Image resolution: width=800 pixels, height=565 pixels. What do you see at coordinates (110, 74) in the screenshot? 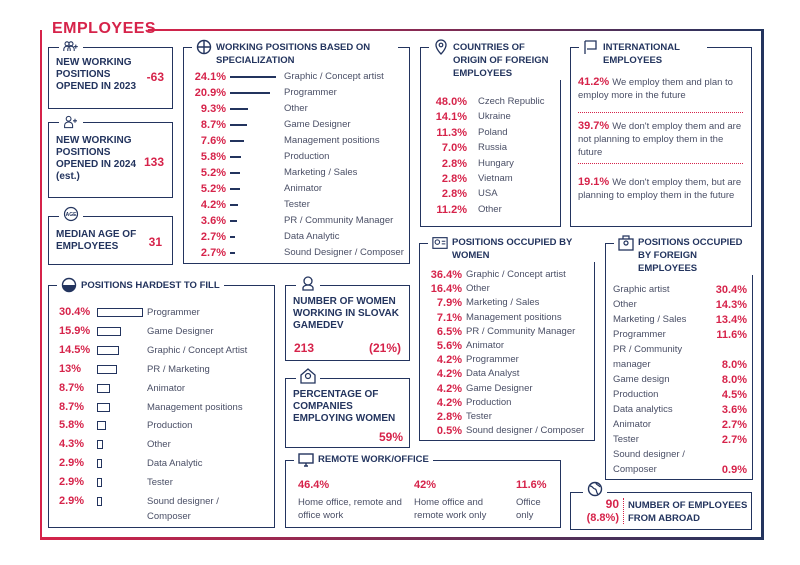
I see `new-positions-2023-card: NEW WORKING POSITIONS OPENED IN 2023 -63` at bounding box center [110, 74].